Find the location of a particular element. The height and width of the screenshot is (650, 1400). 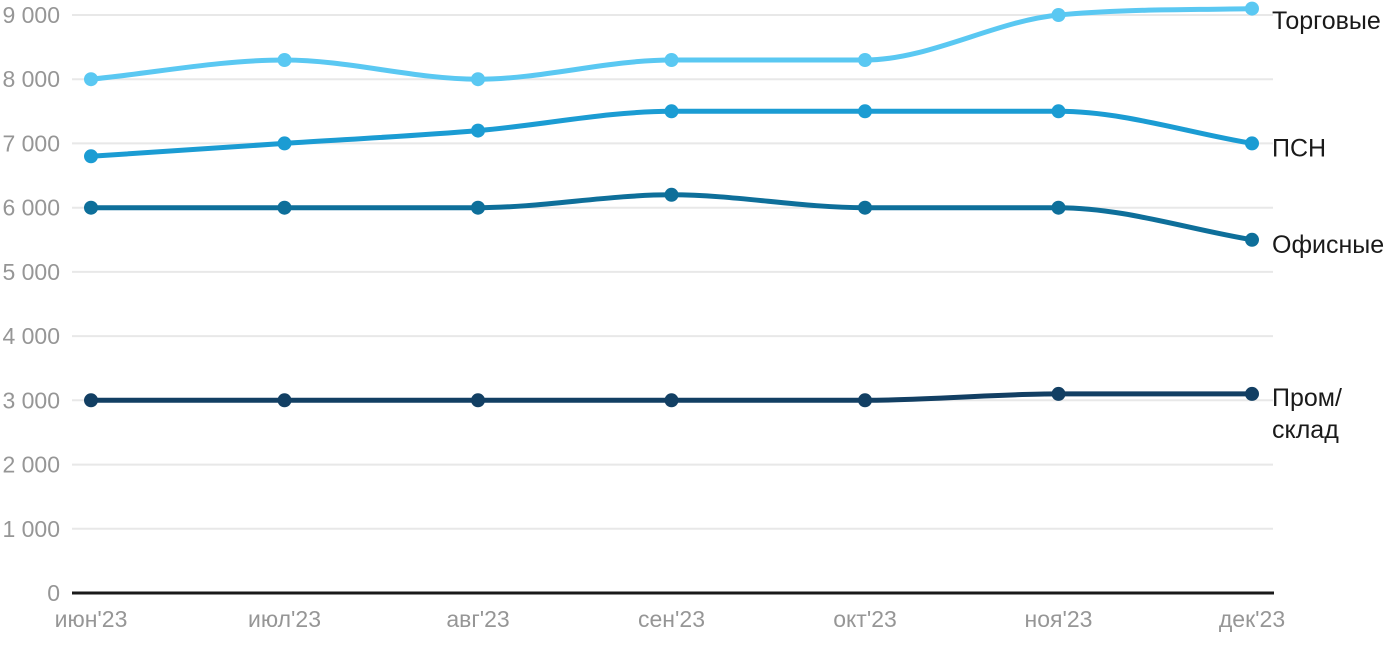

y-tick-label-6000: 6 000 is located at coordinates (31, 208).